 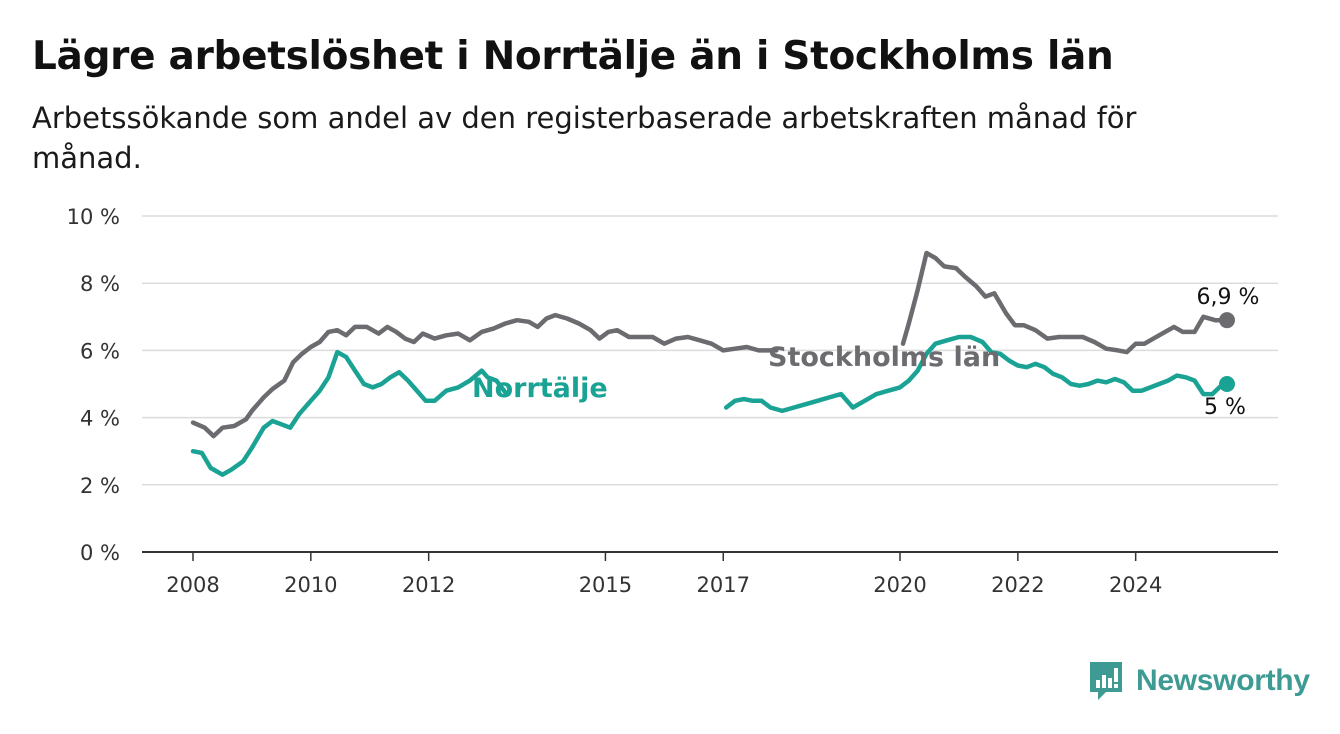 What do you see at coordinates (310, 585) in the screenshot?
I see `x-tick-label: 2010` at bounding box center [310, 585].